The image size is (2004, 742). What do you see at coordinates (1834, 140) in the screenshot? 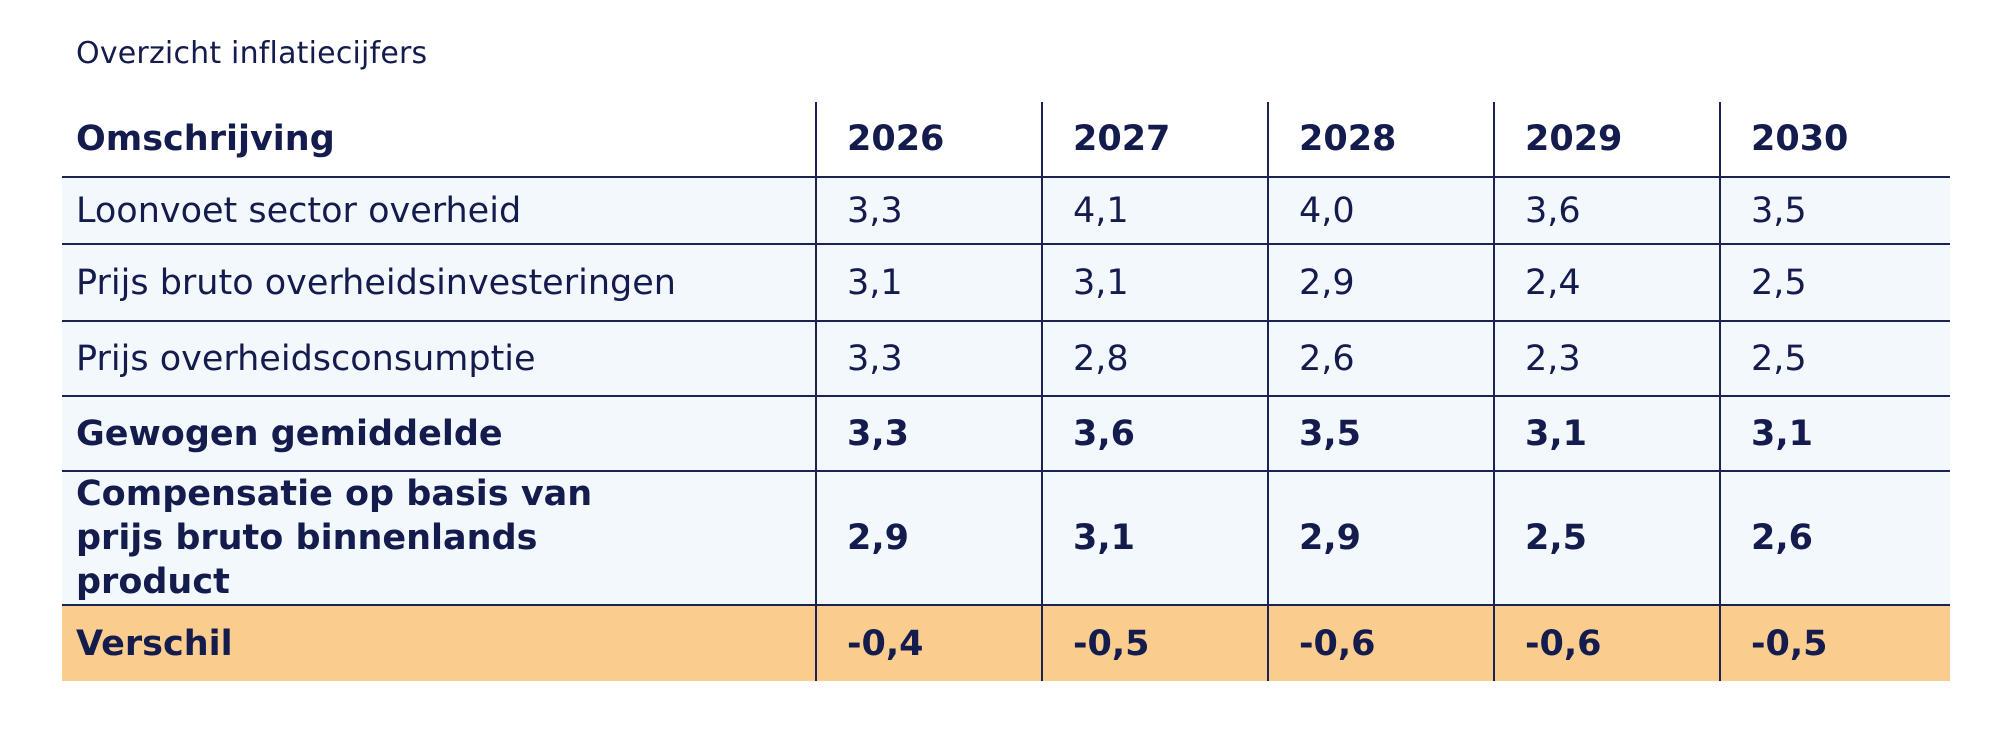
I see `column-header-2030: 2030` at bounding box center [1834, 140].